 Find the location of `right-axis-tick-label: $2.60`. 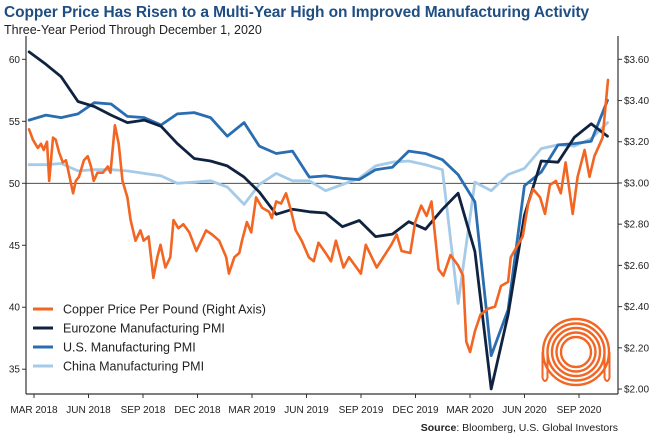

right-axis-tick-label: $2.60 is located at coordinates (636, 266).